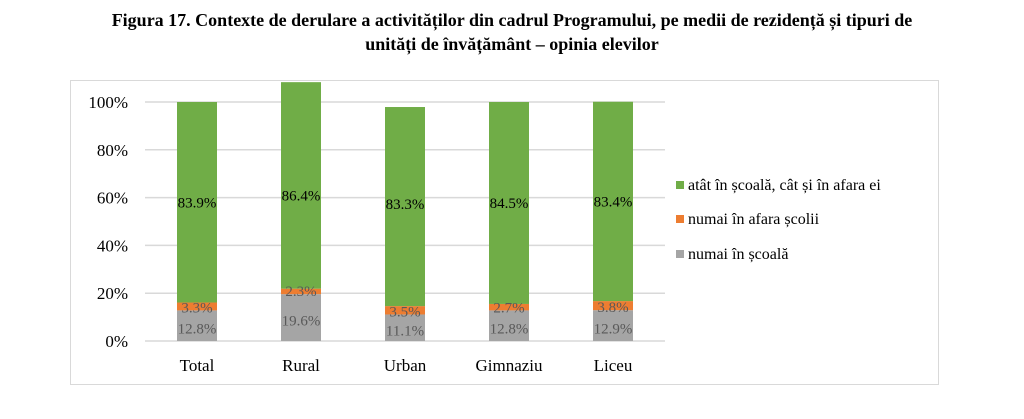 Image resolution: width=1024 pixels, height=419 pixels. Describe the element at coordinates (301, 365) in the screenshot. I see `x-tick-label: Rural` at that location.